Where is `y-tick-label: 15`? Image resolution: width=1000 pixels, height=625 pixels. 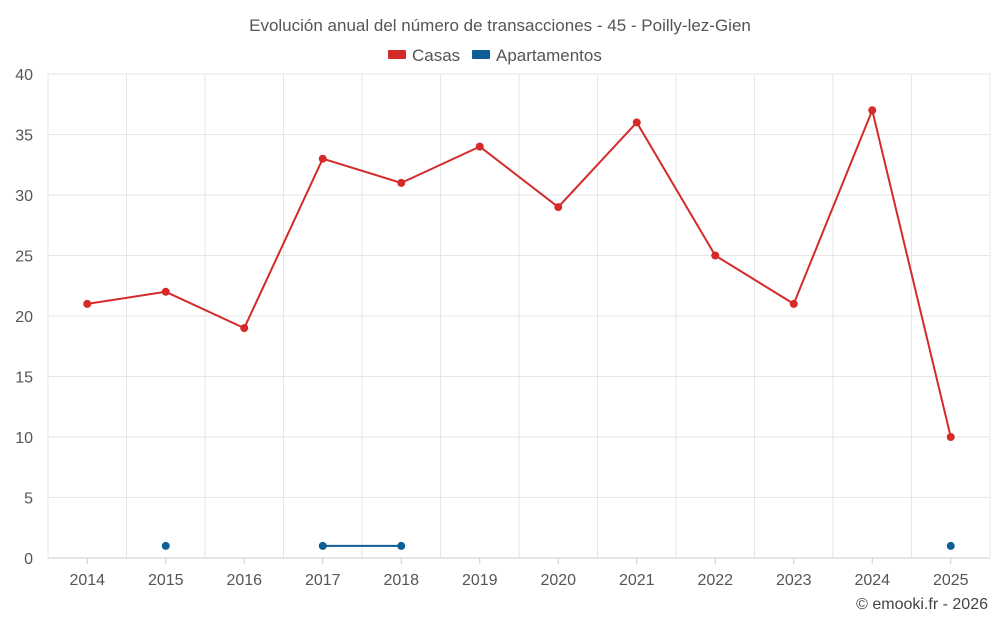 y-tick-label: 15 is located at coordinates (24, 378).